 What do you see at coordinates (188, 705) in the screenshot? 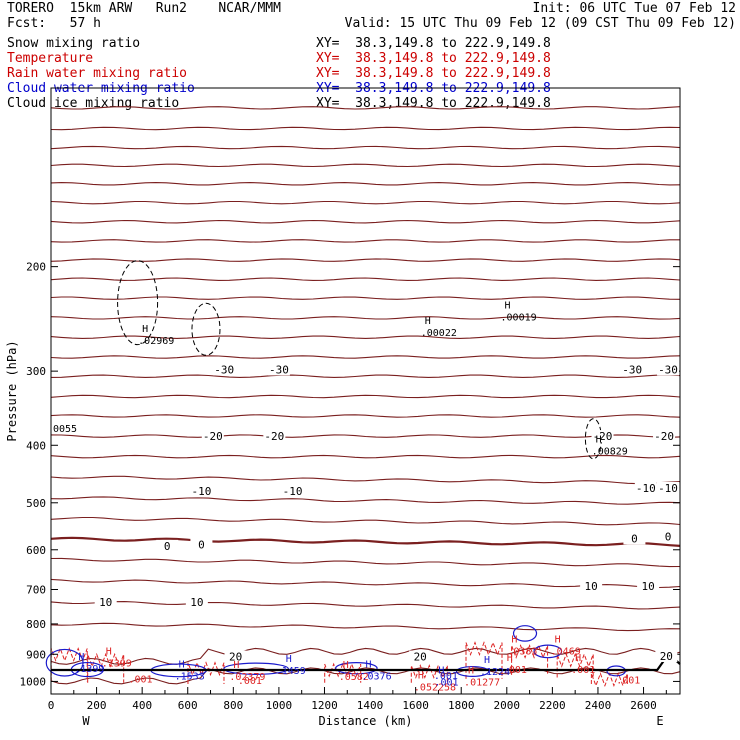
I see `x-tick-label: 600` at bounding box center [188, 705].